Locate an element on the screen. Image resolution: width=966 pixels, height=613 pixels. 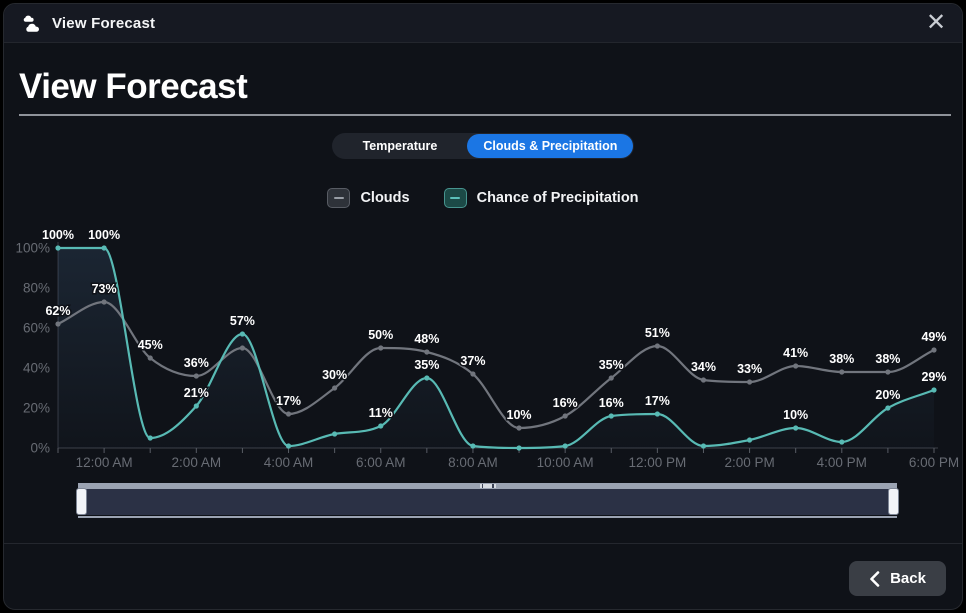
back-button-label: Back is located at coordinates (908, 578).